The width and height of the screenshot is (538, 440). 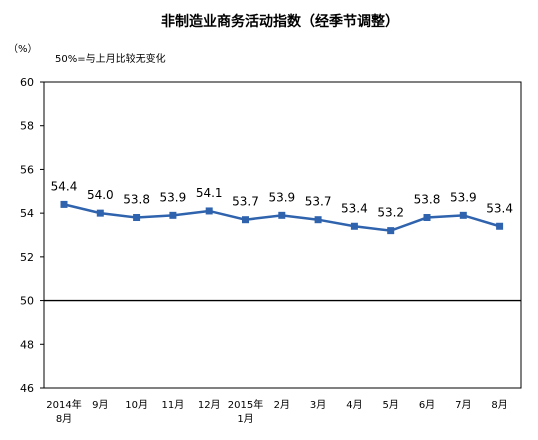 What do you see at coordinates (463, 405) in the screenshot?
I see `x-tick-label: 7月` at bounding box center [463, 405].